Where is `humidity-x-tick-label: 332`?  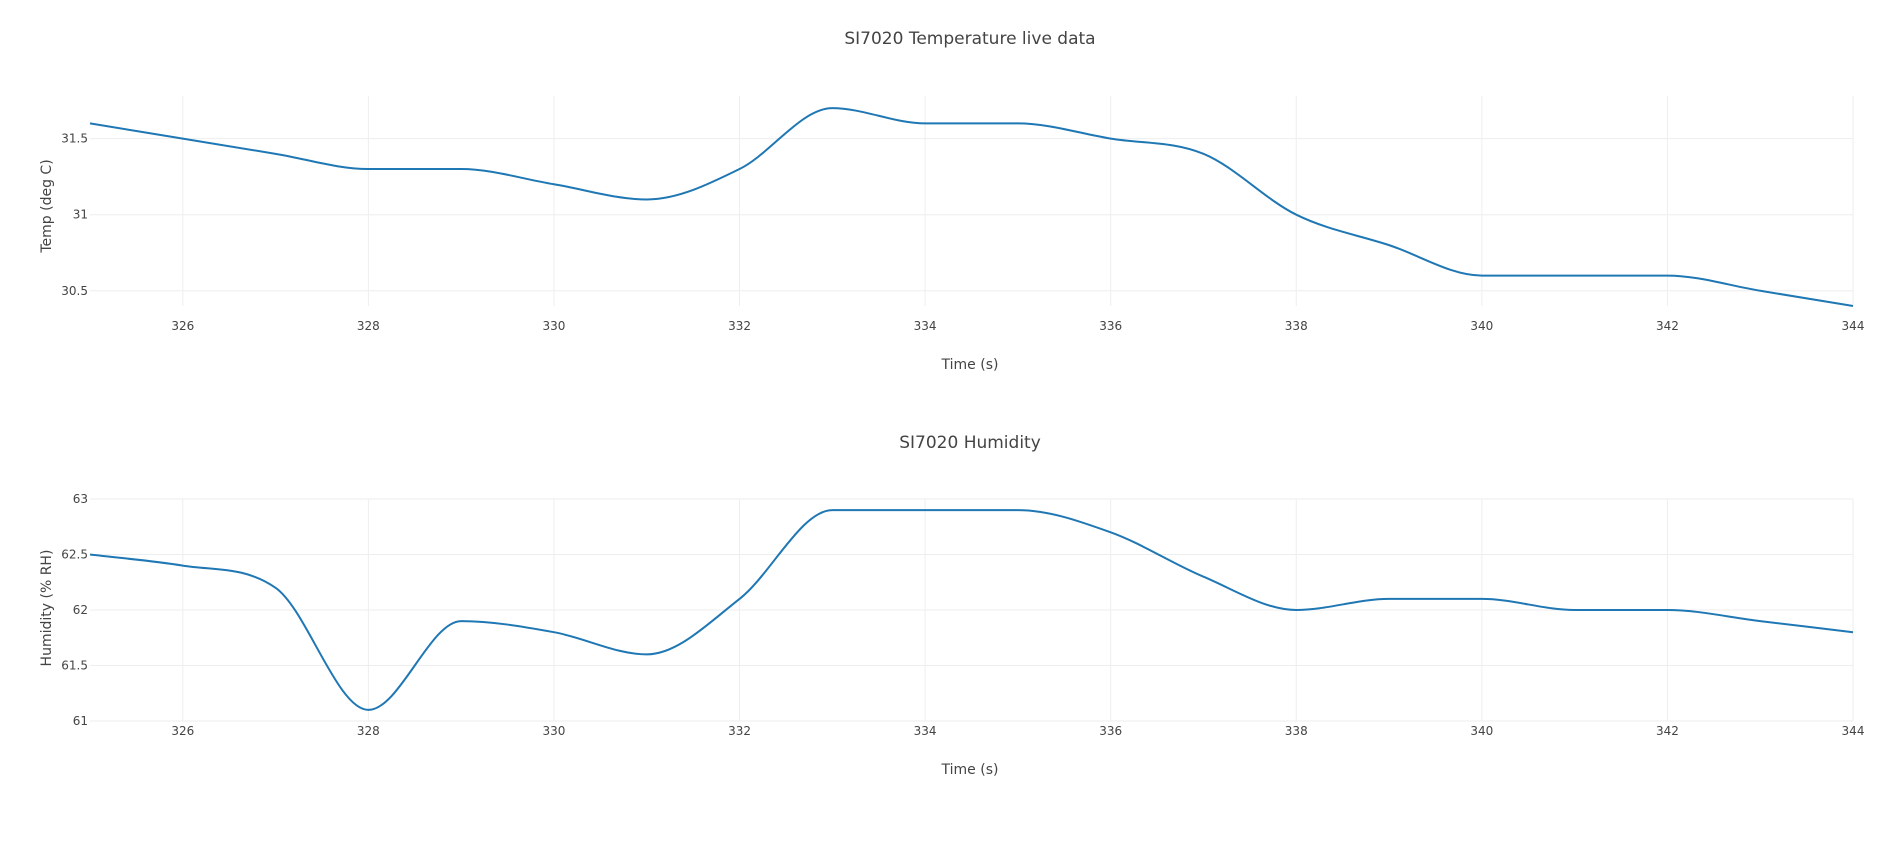 humidity-x-tick-label: 332 is located at coordinates (739, 731).